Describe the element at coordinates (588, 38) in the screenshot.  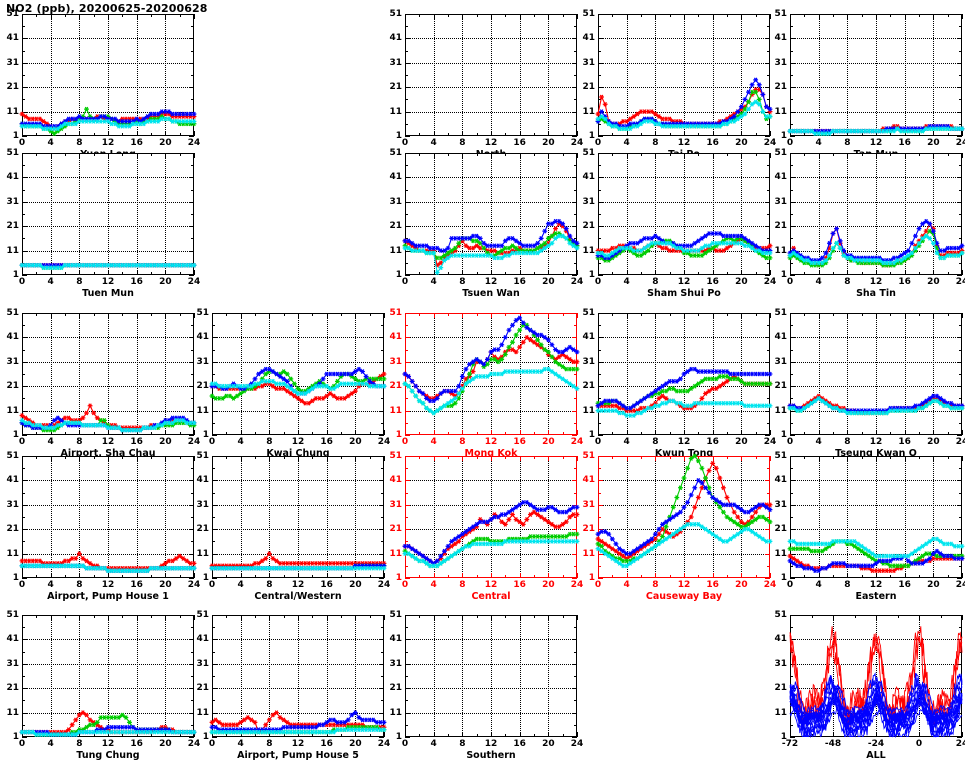
I see `y-axis-tick-label: 41` at that location.